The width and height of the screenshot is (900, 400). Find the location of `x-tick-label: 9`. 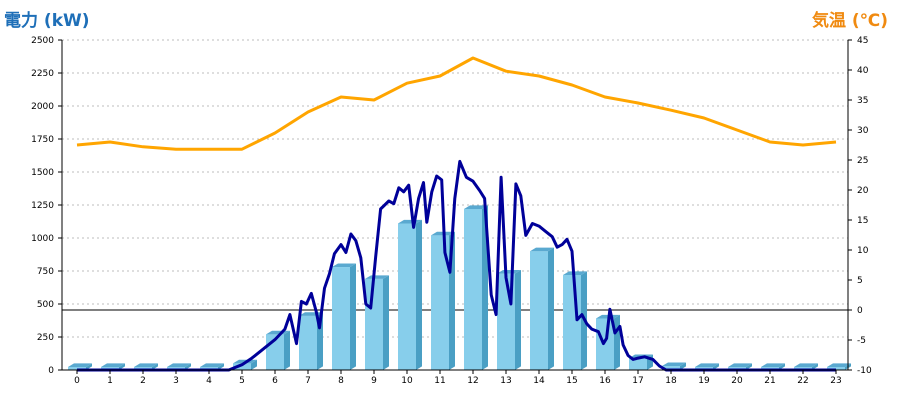

x-tick-label: 9 is located at coordinates (374, 381).